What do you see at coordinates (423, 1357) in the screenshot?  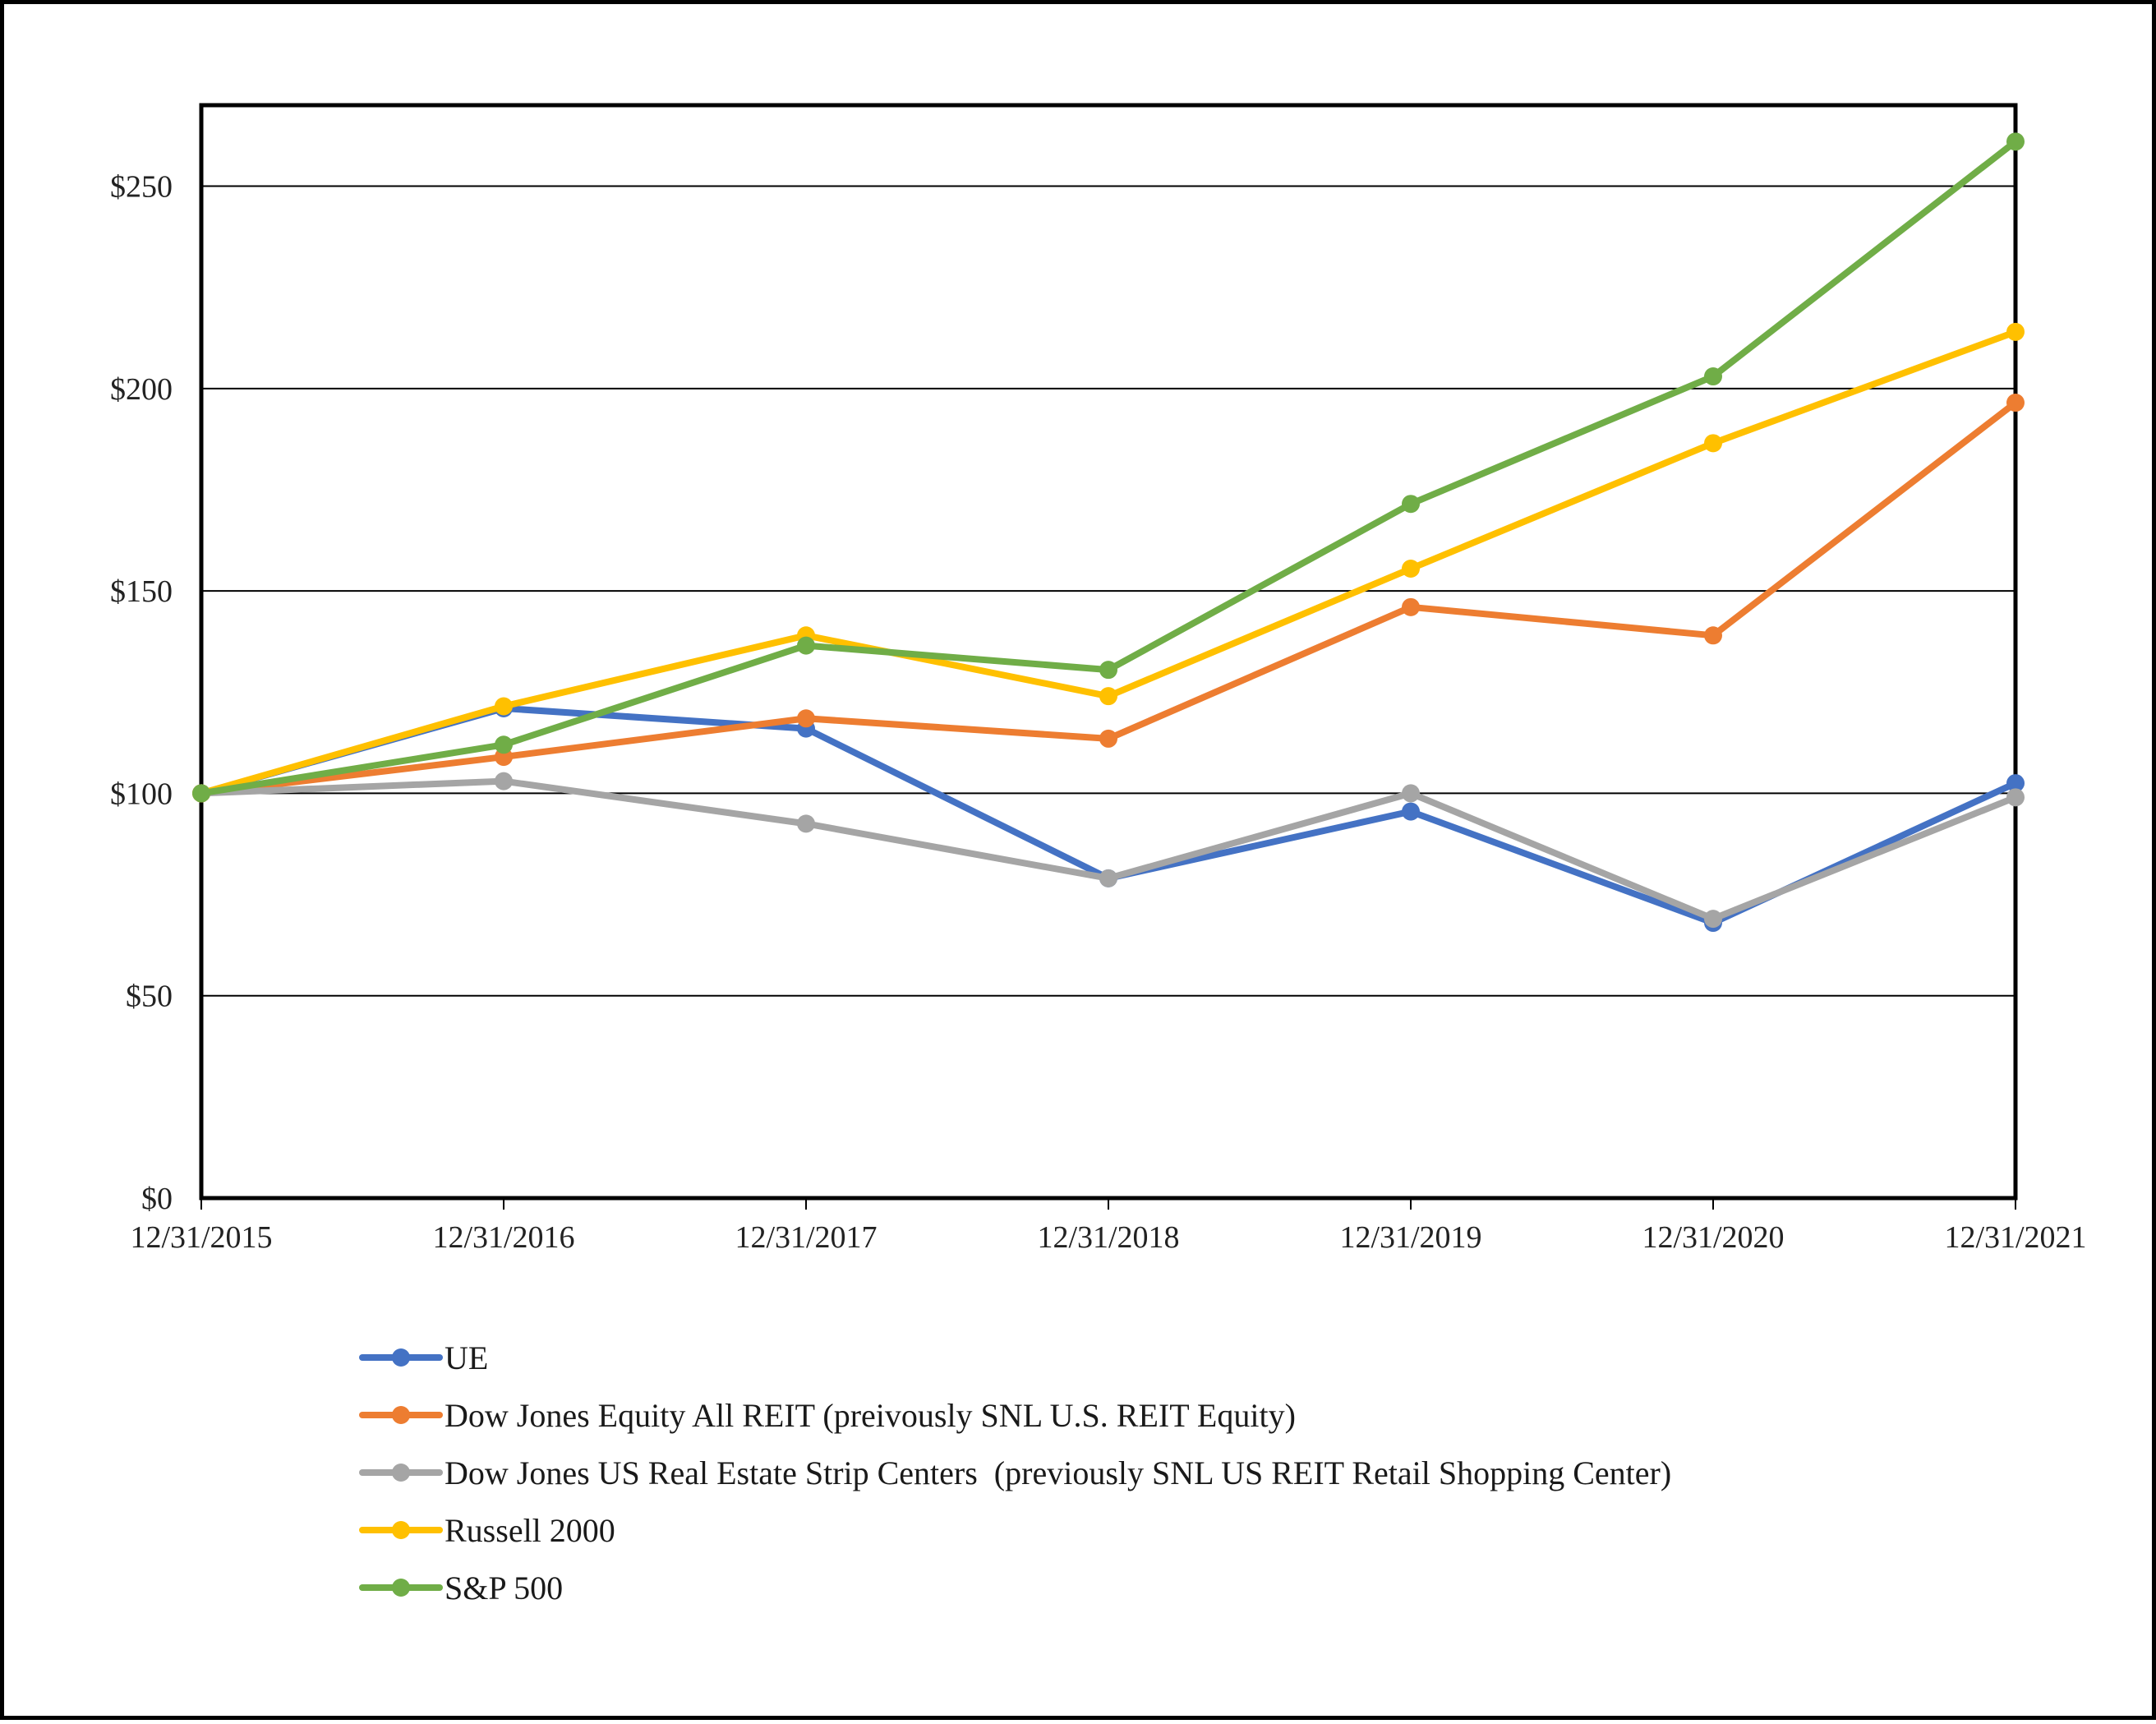 I see `legend-item: UE` at bounding box center [423, 1357].